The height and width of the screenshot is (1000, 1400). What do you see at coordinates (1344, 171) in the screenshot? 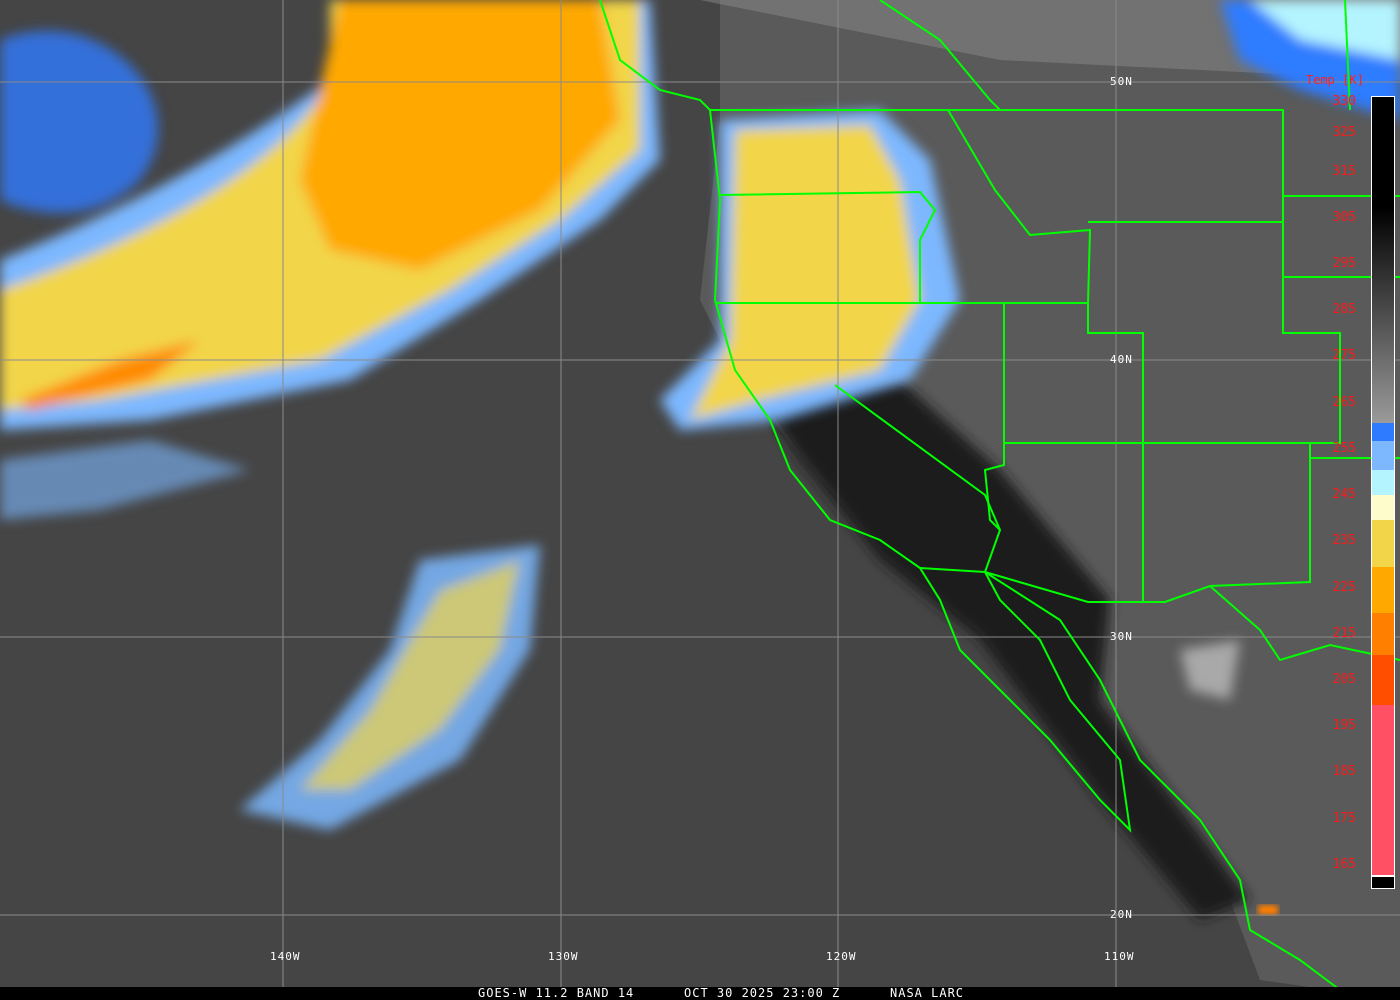
I see `colorbar-tick: 315` at bounding box center [1344, 171].